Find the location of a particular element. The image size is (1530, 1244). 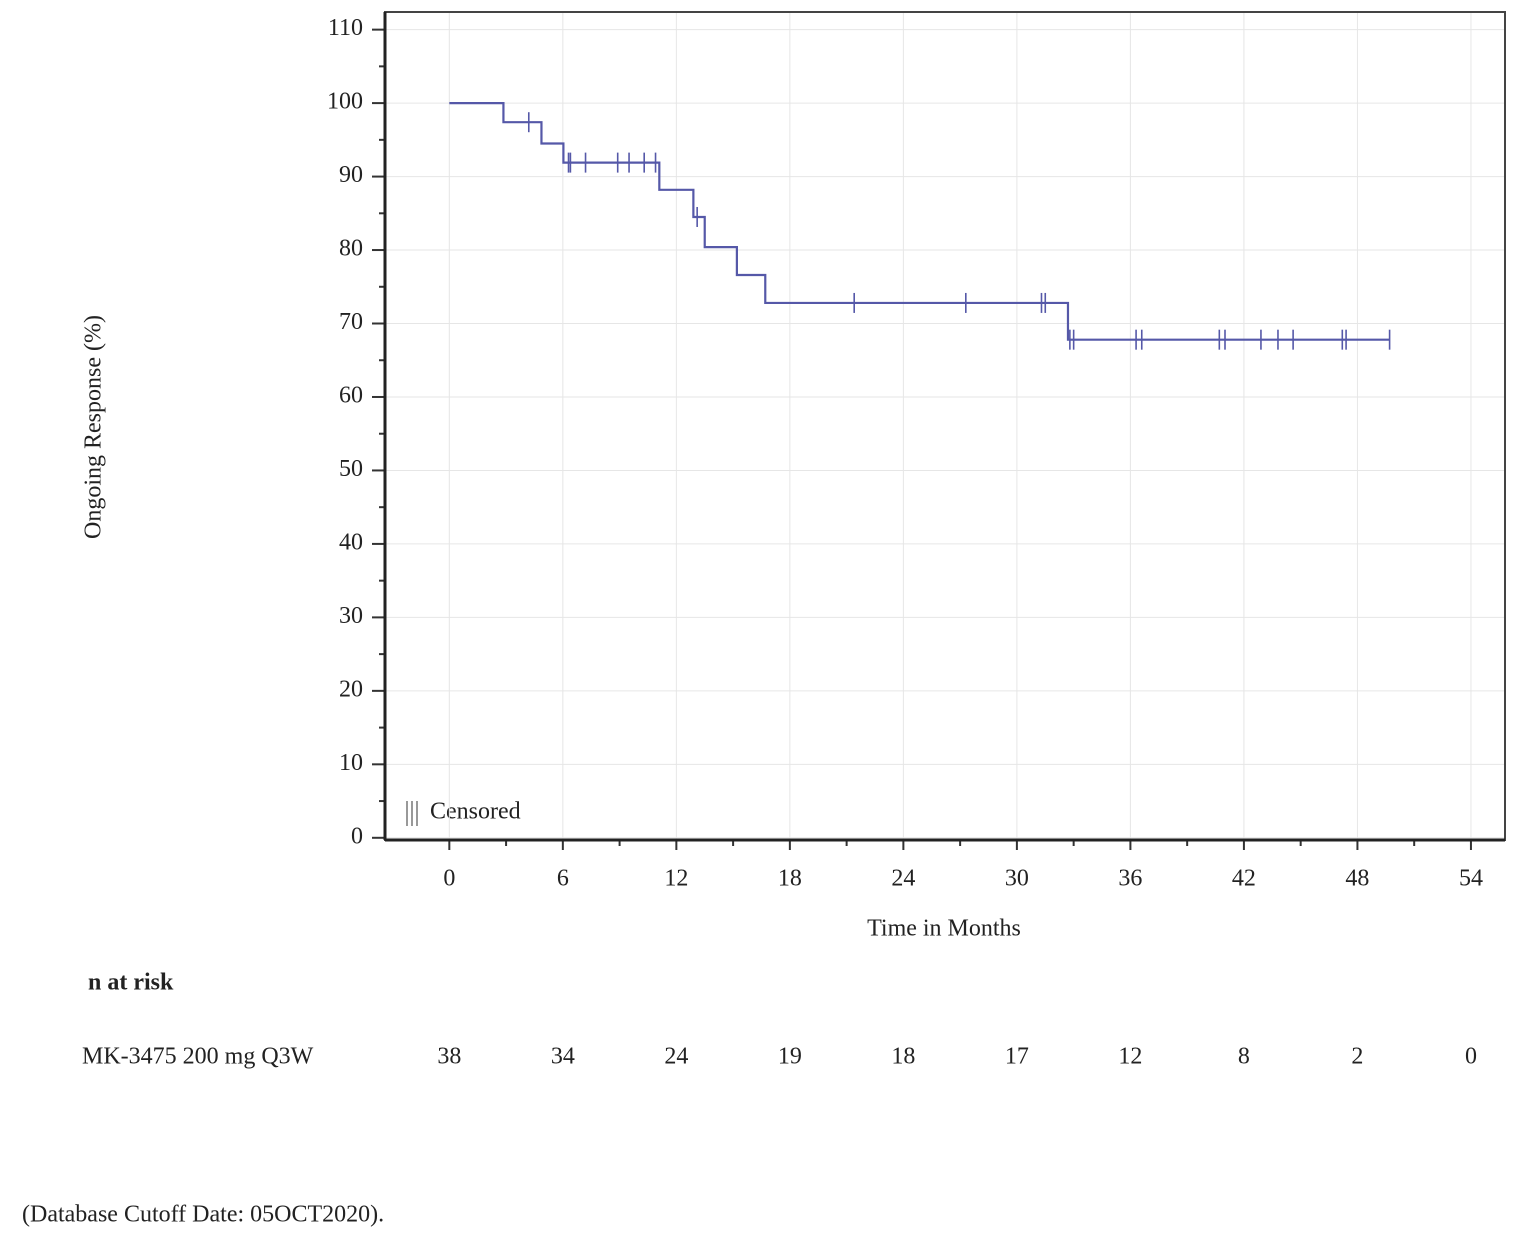

risk-value: 0 is located at coordinates (1471, 1057).